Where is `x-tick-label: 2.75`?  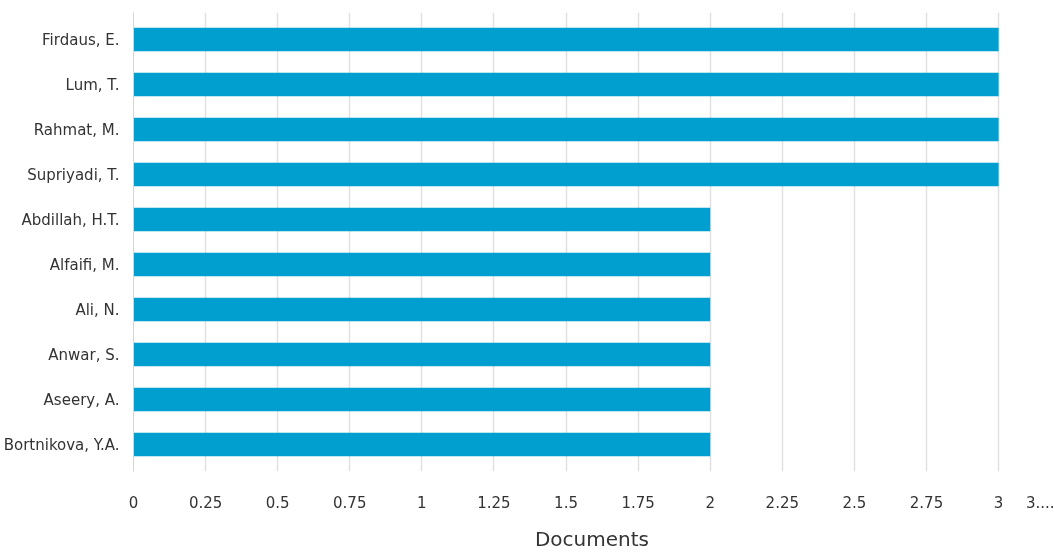 x-tick-label: 2.75 is located at coordinates (926, 502).